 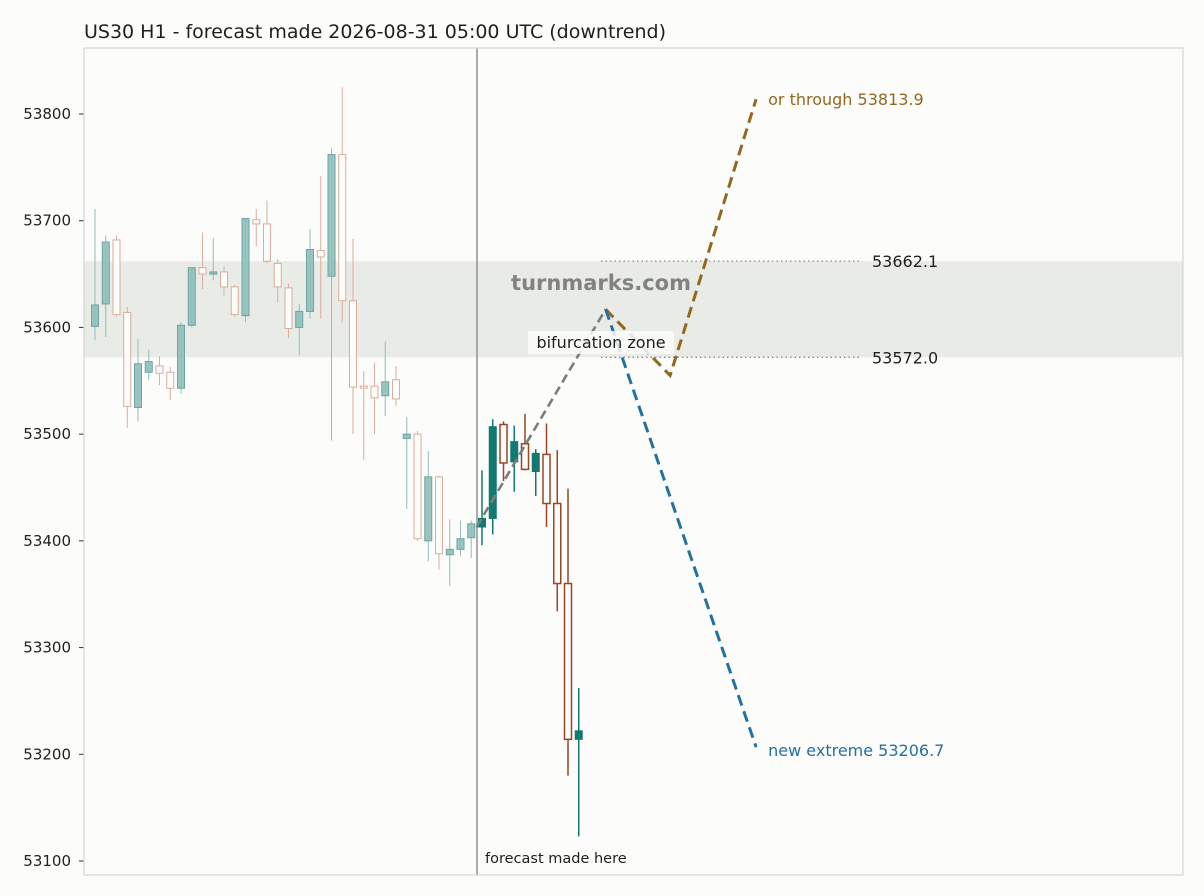 What do you see at coordinates (47, 327) in the screenshot?
I see `y-tick-label: 53600` at bounding box center [47, 327].